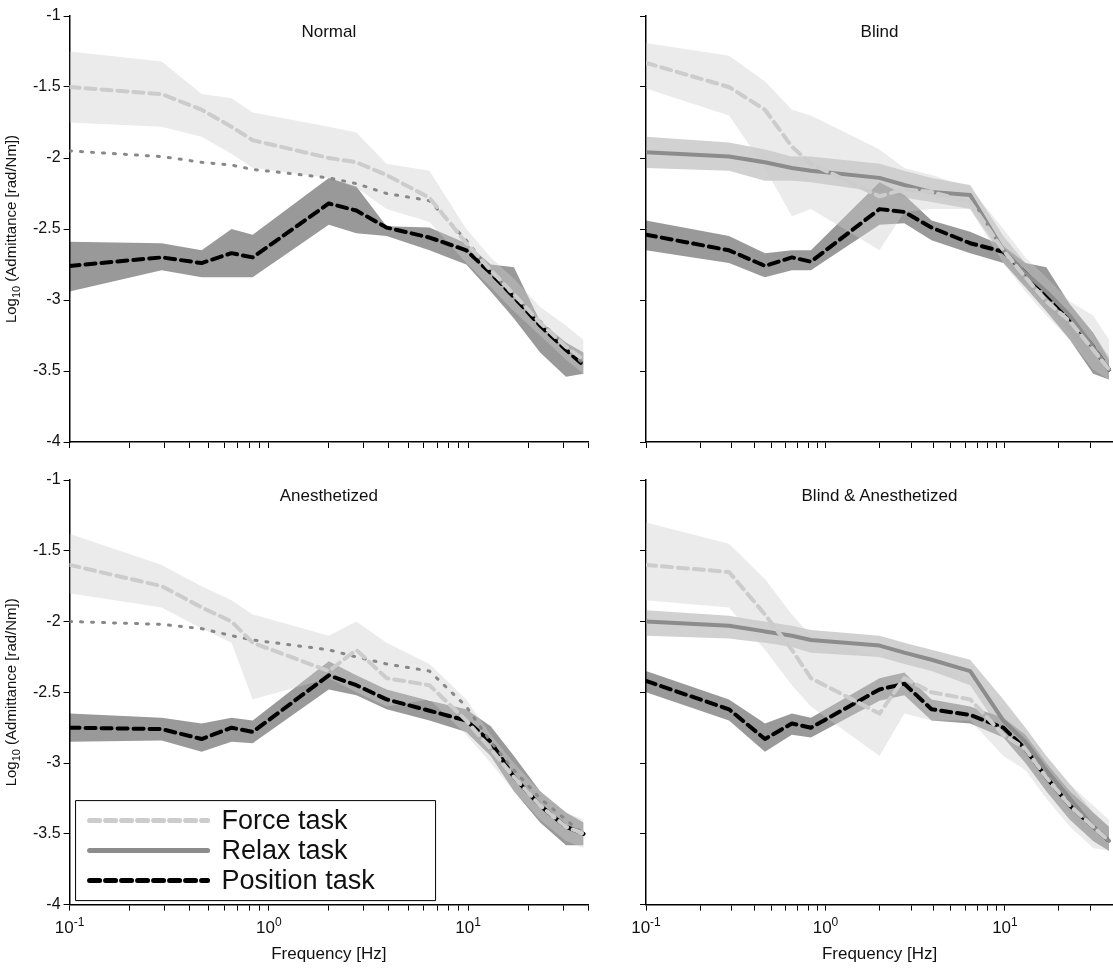  What do you see at coordinates (329, 32) in the screenshot?
I see `chart-title: Normal` at bounding box center [329, 32].